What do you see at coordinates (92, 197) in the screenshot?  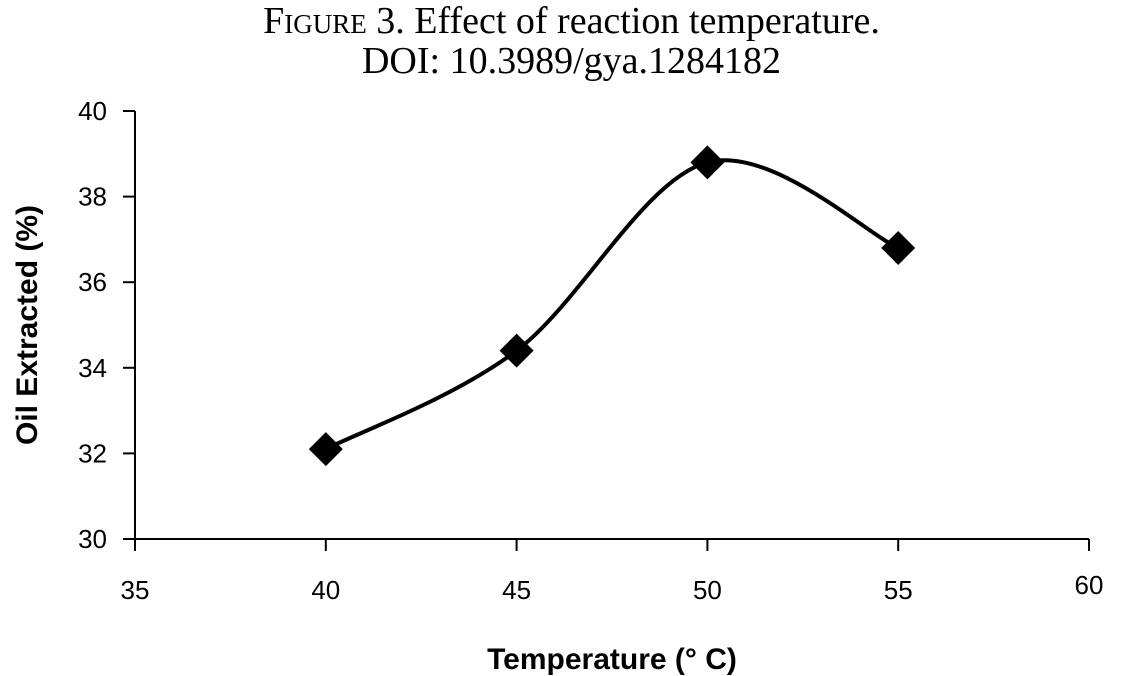 I see `y-tick-label: 38` at bounding box center [92, 197].